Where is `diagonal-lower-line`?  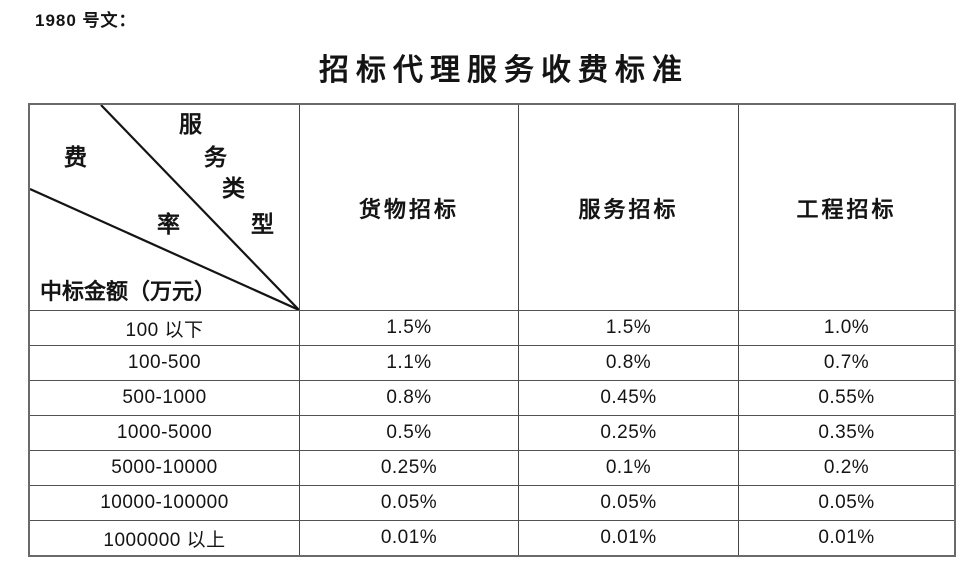 diagonal-lower-line is located at coordinates (164, 248).